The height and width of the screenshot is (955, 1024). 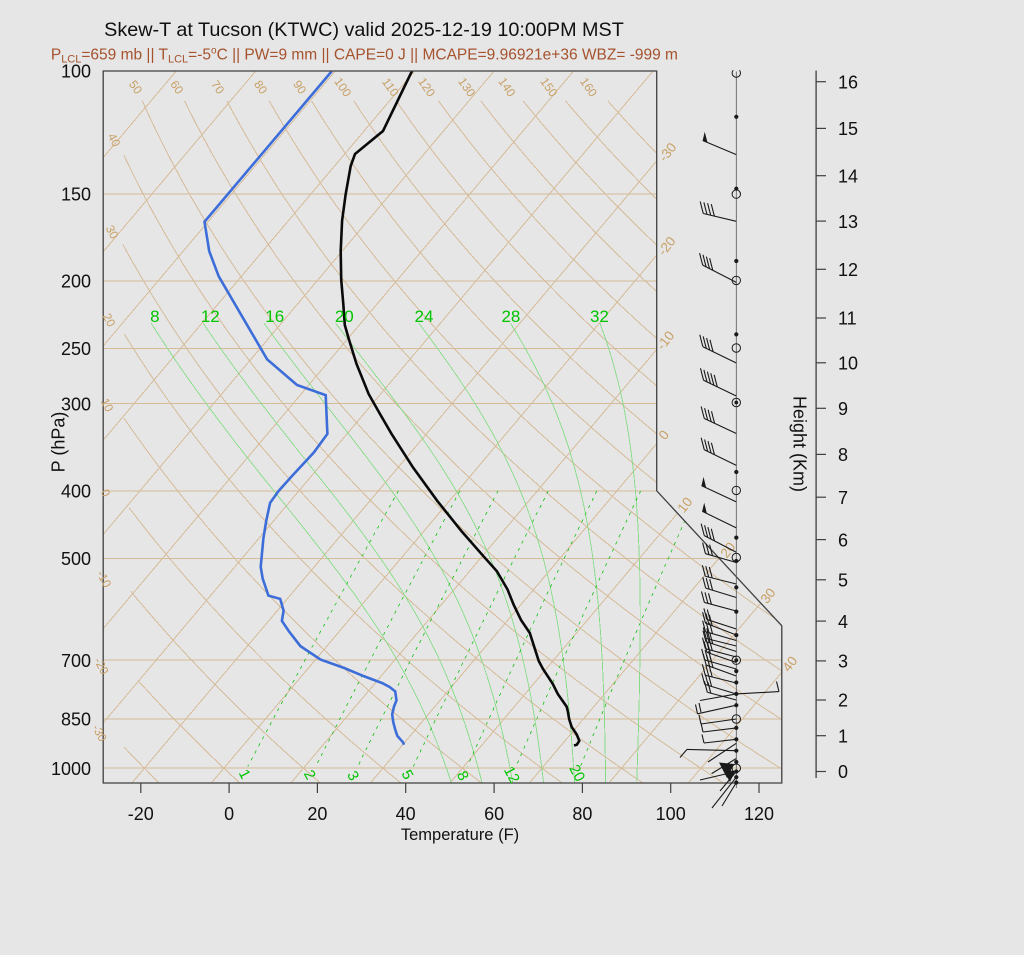 I want to click on svg-text: 11, so click(x=847, y=319).